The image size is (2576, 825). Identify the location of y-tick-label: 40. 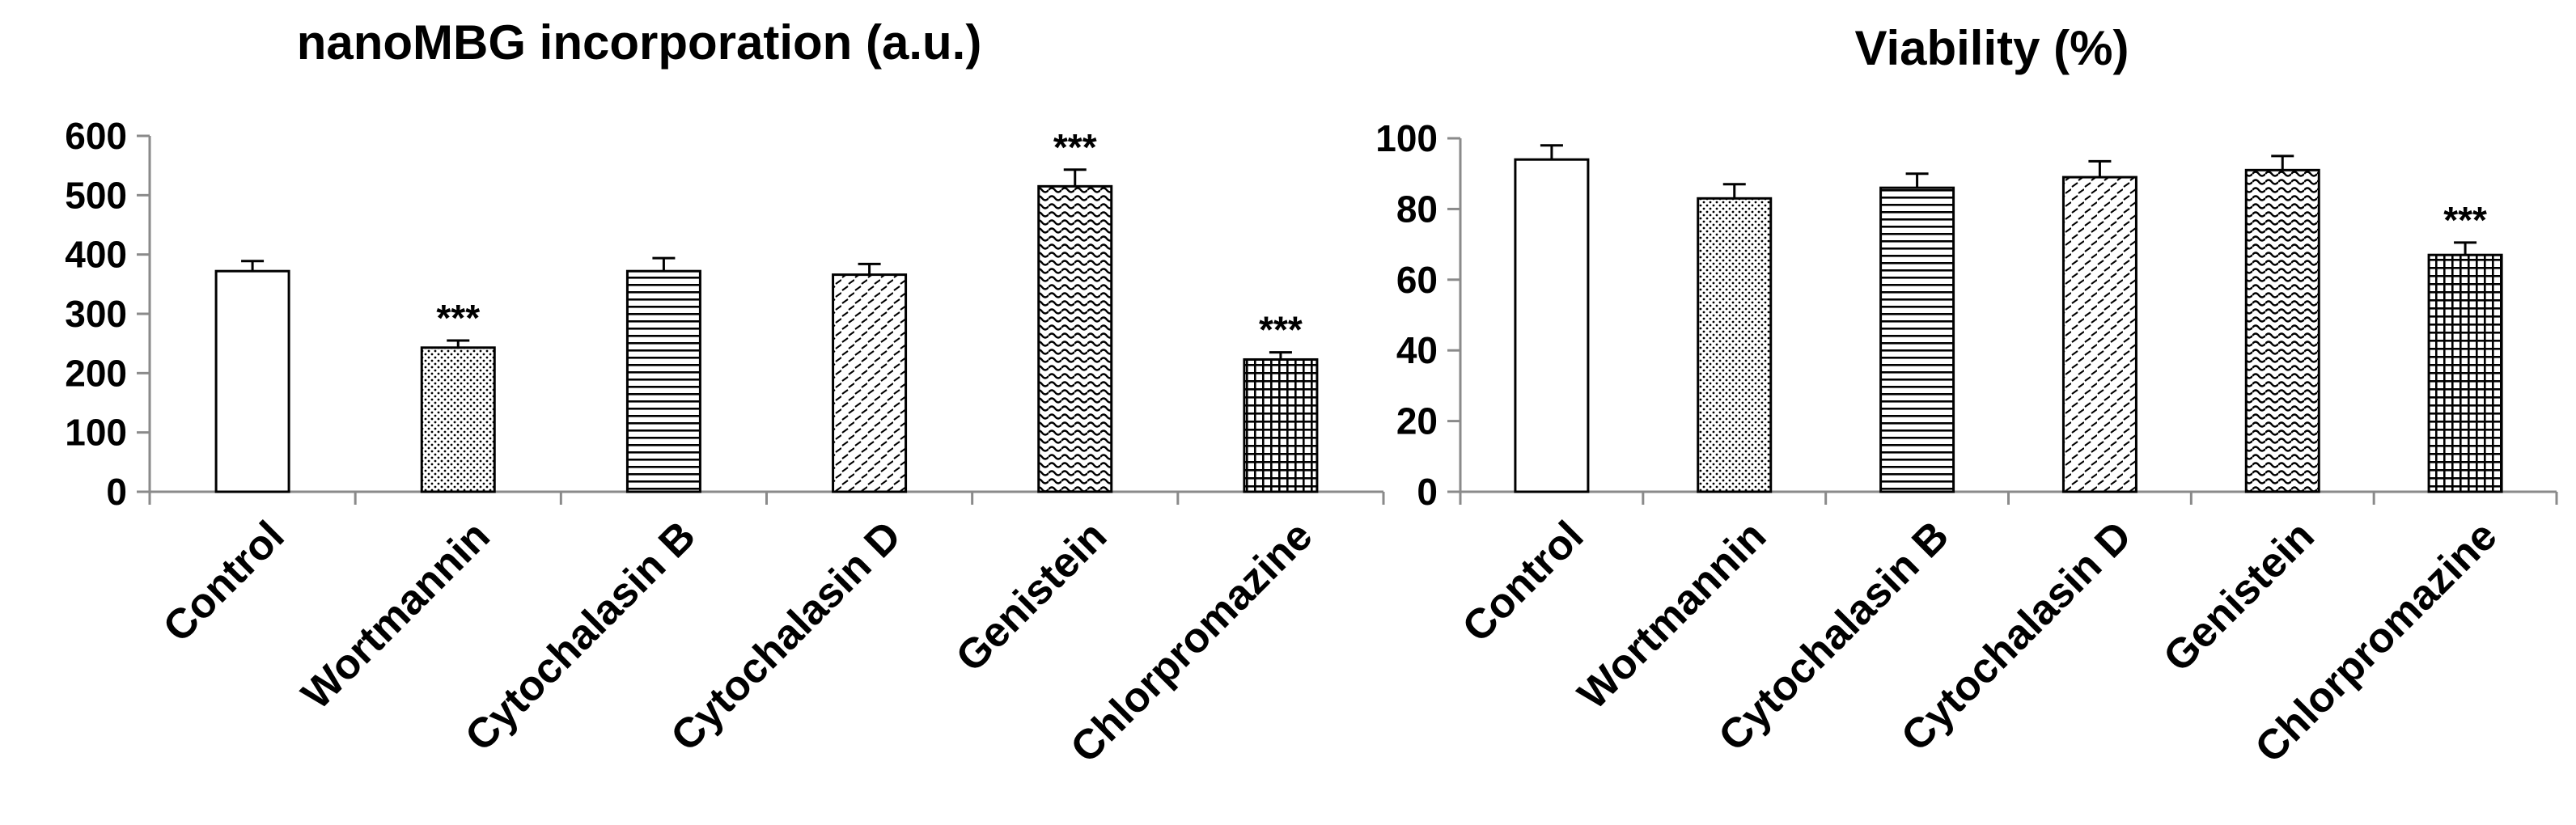
(1417, 350).